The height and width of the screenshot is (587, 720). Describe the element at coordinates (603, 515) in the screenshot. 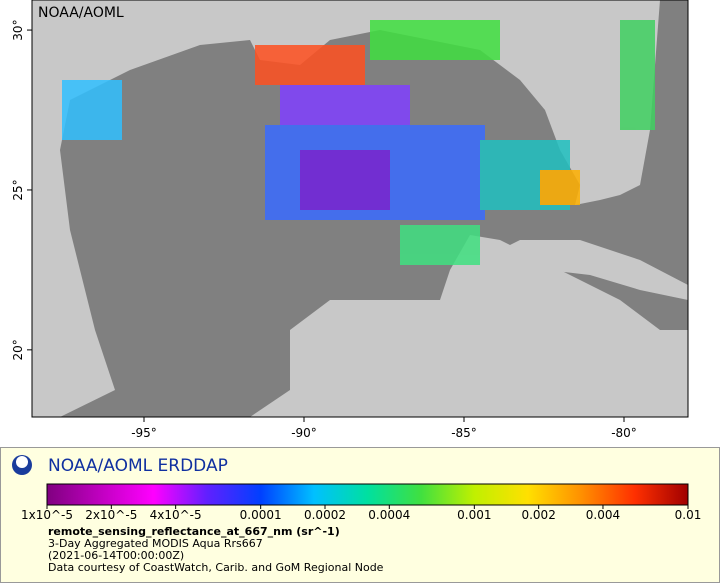

I see `colorbar-label: 0.004` at that location.